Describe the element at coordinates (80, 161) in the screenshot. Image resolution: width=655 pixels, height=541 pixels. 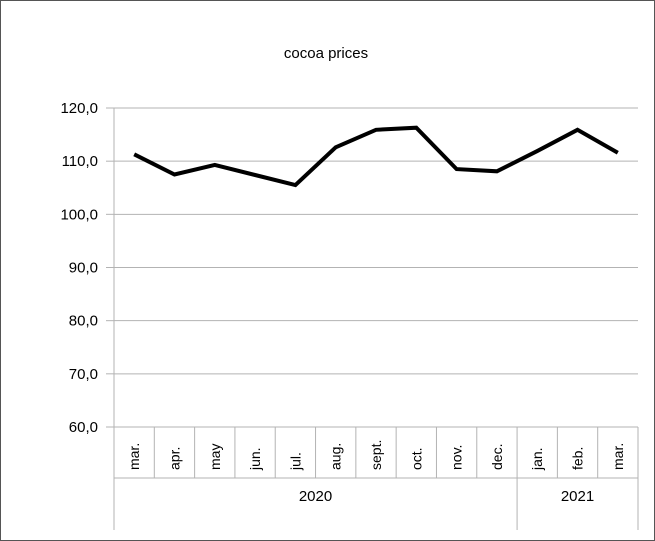
I see `y-tick-label: 110,0` at that location.